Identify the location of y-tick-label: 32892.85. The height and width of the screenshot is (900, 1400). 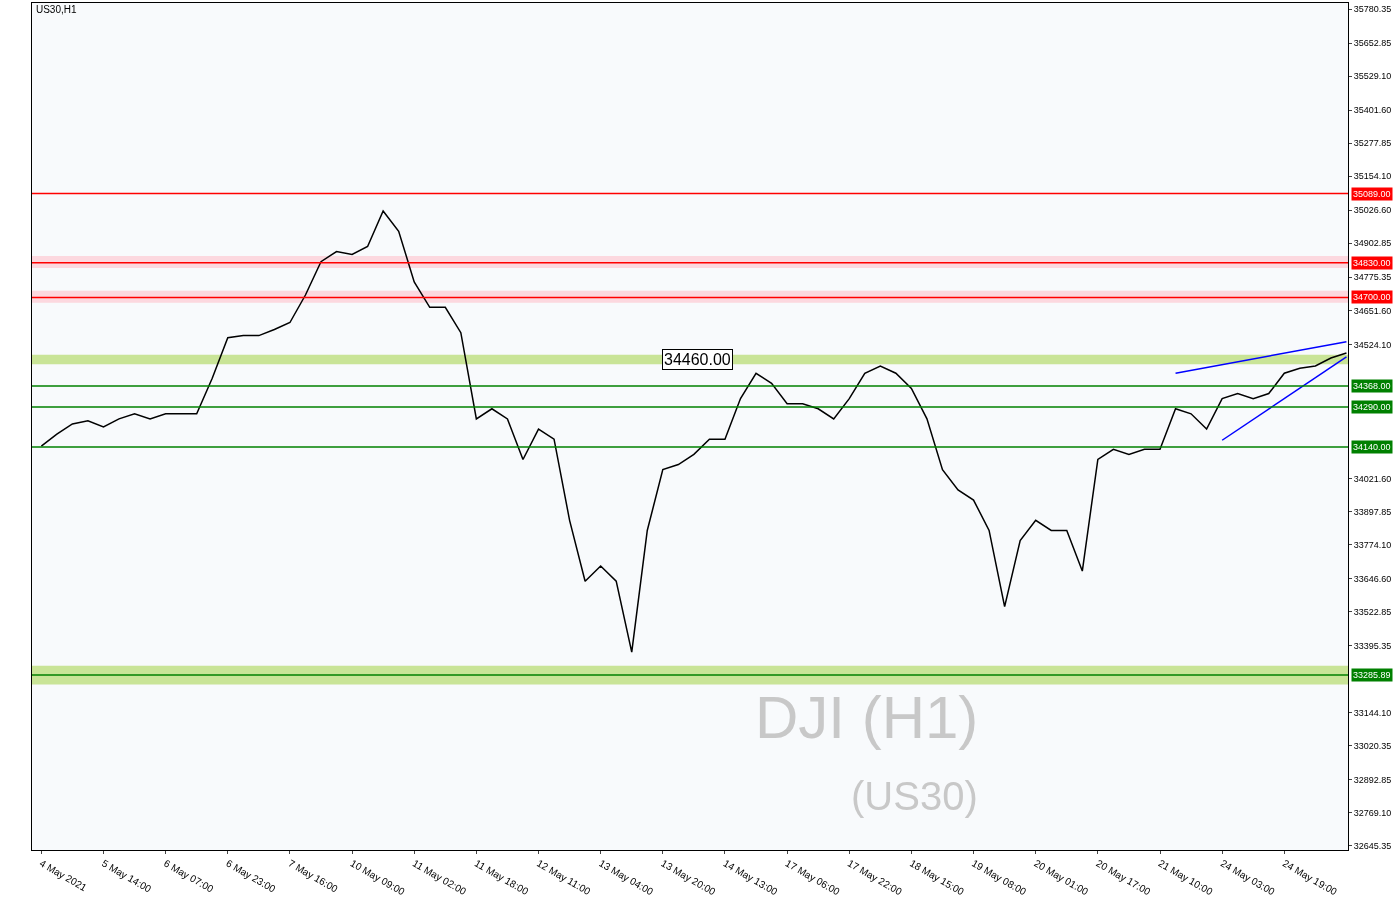
(1372, 779).